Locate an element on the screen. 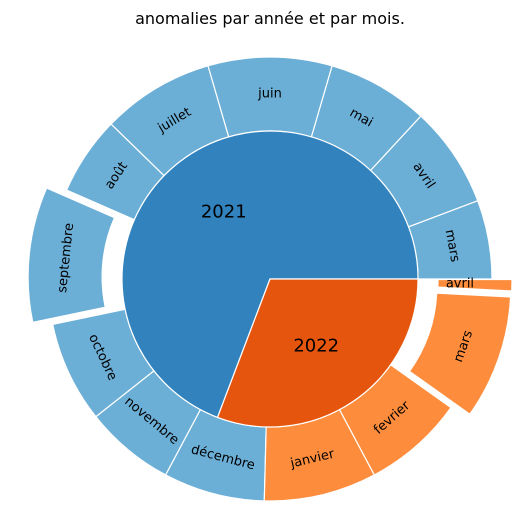  month-label-14: avril is located at coordinates (460, 283).